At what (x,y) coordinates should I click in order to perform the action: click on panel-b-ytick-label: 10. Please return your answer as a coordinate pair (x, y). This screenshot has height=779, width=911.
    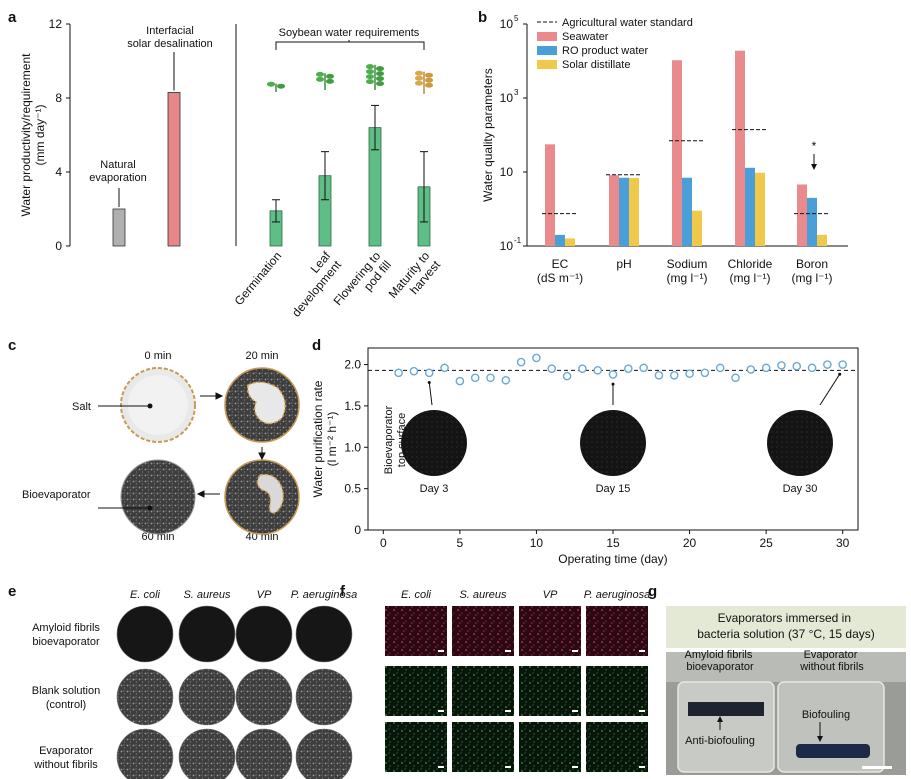
    Looking at the image, I should click on (507, 24).